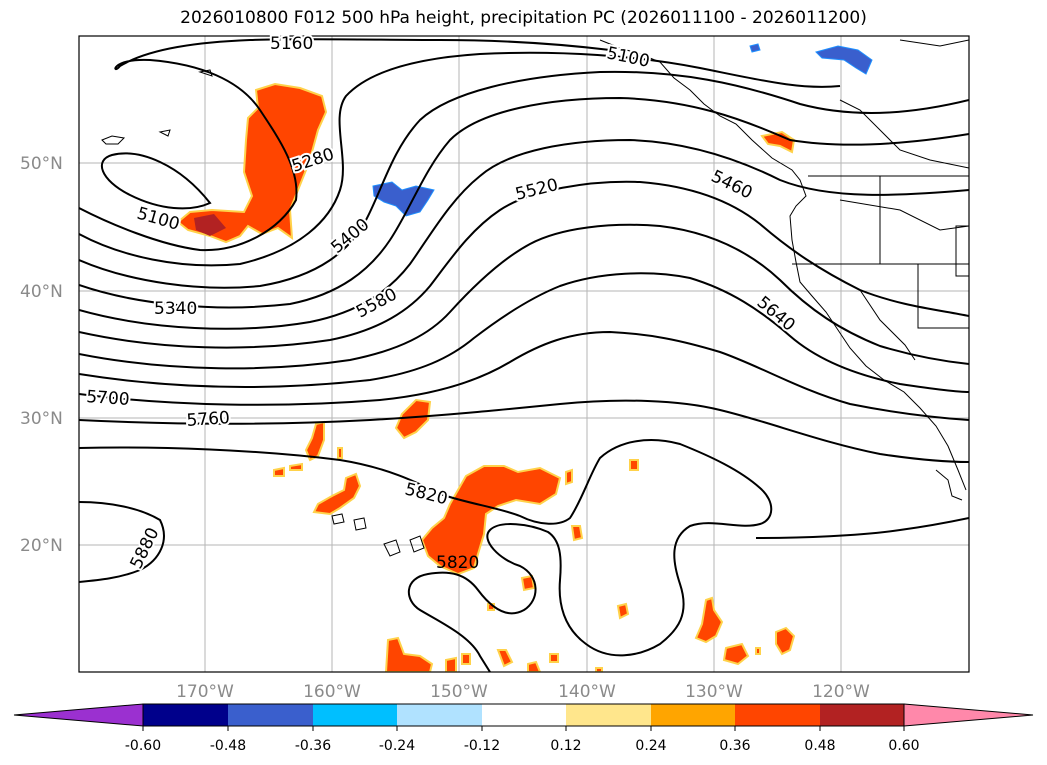  I want to click on contour-label: 5760, so click(208, 419).